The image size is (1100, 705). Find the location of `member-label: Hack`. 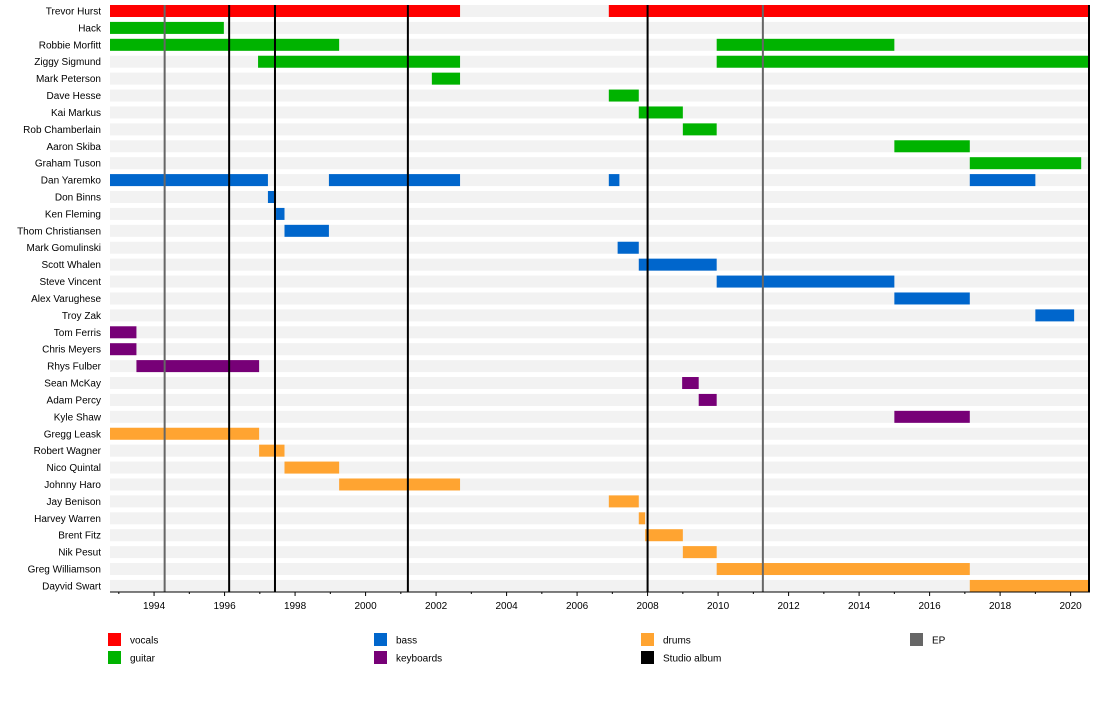

member-label: Hack is located at coordinates (90, 28).